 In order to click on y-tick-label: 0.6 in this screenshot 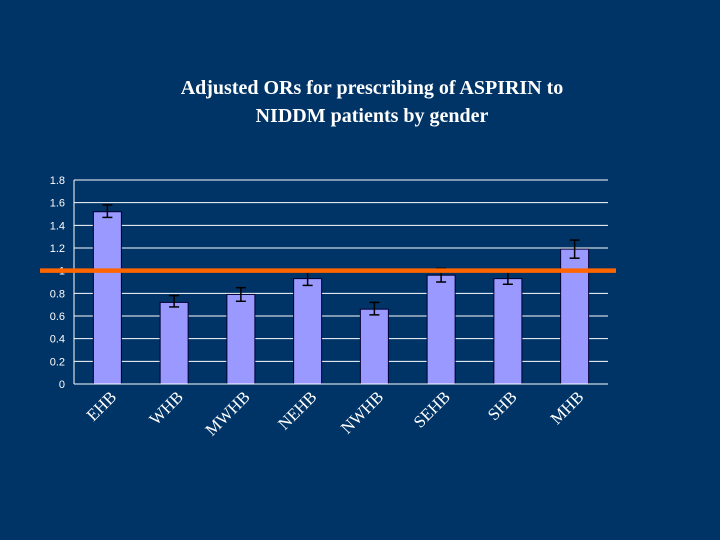, I will do `click(57, 317)`.